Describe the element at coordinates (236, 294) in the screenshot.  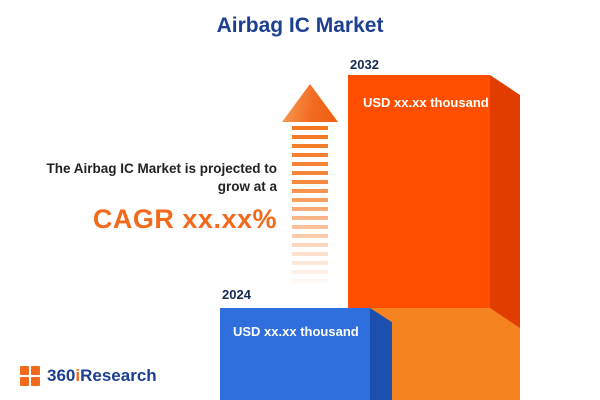
I see `bar-2024-year-label: 2024` at that location.